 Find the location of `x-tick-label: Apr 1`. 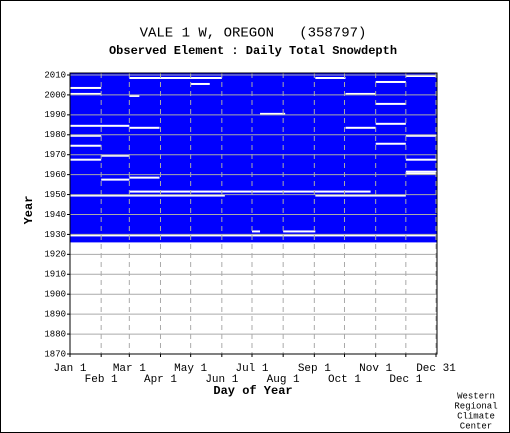

x-tick-label: Apr 1 is located at coordinates (160, 380).